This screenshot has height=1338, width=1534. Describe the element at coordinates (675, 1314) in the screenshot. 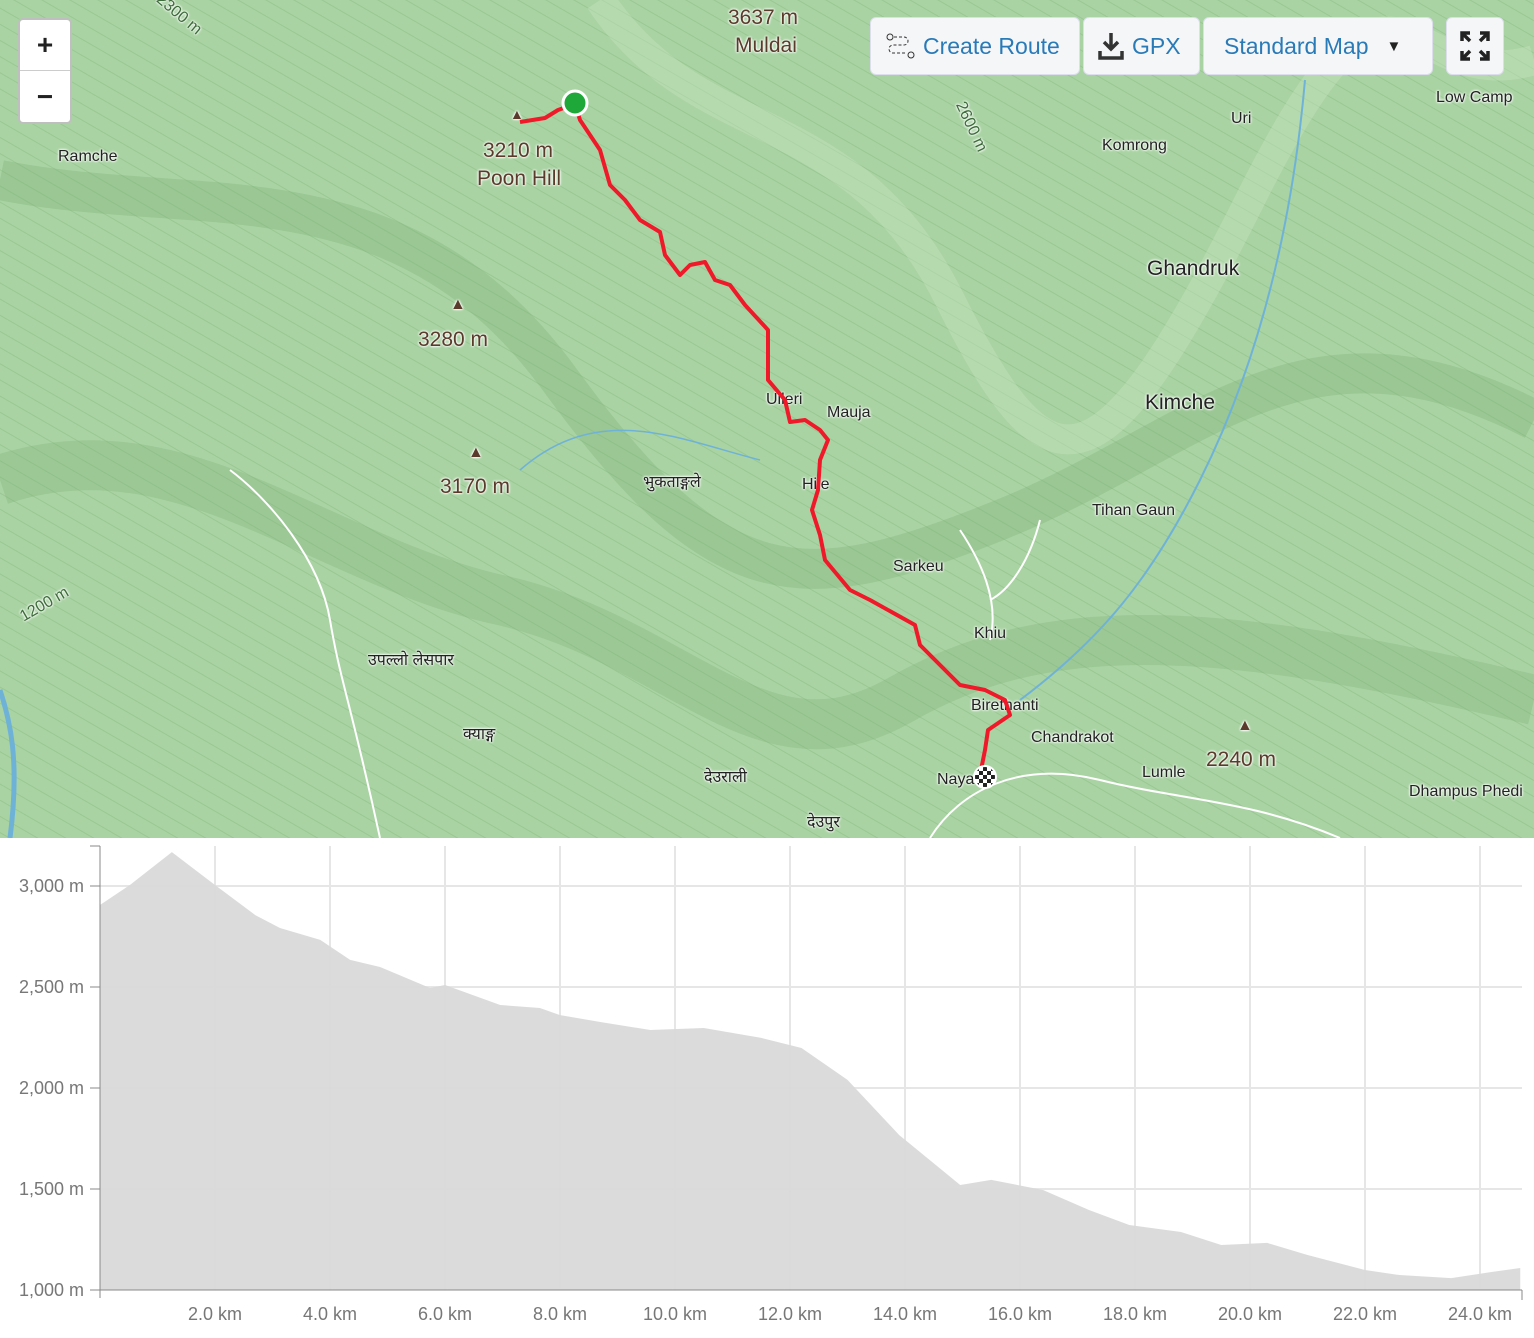

I see `x-tick-label: 10.0 km` at that location.